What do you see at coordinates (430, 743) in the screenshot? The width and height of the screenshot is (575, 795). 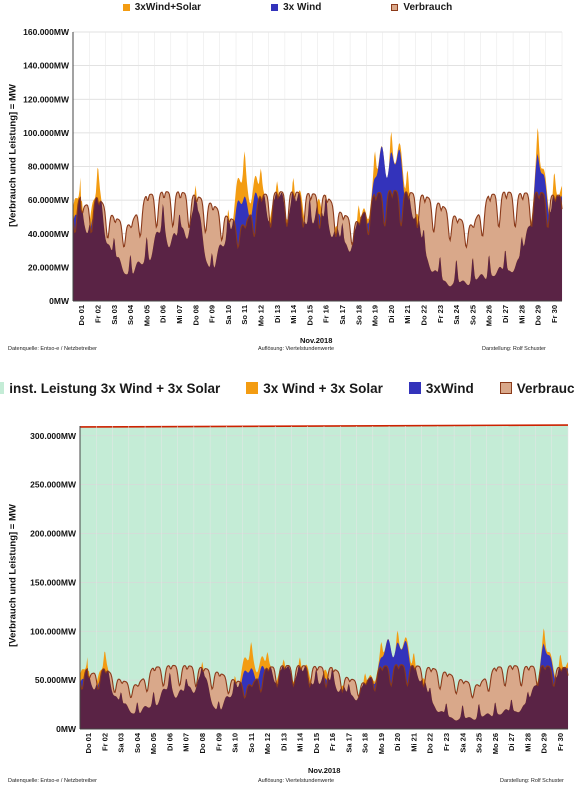 I see `x-tick-label: Do 22` at bounding box center [430, 743].